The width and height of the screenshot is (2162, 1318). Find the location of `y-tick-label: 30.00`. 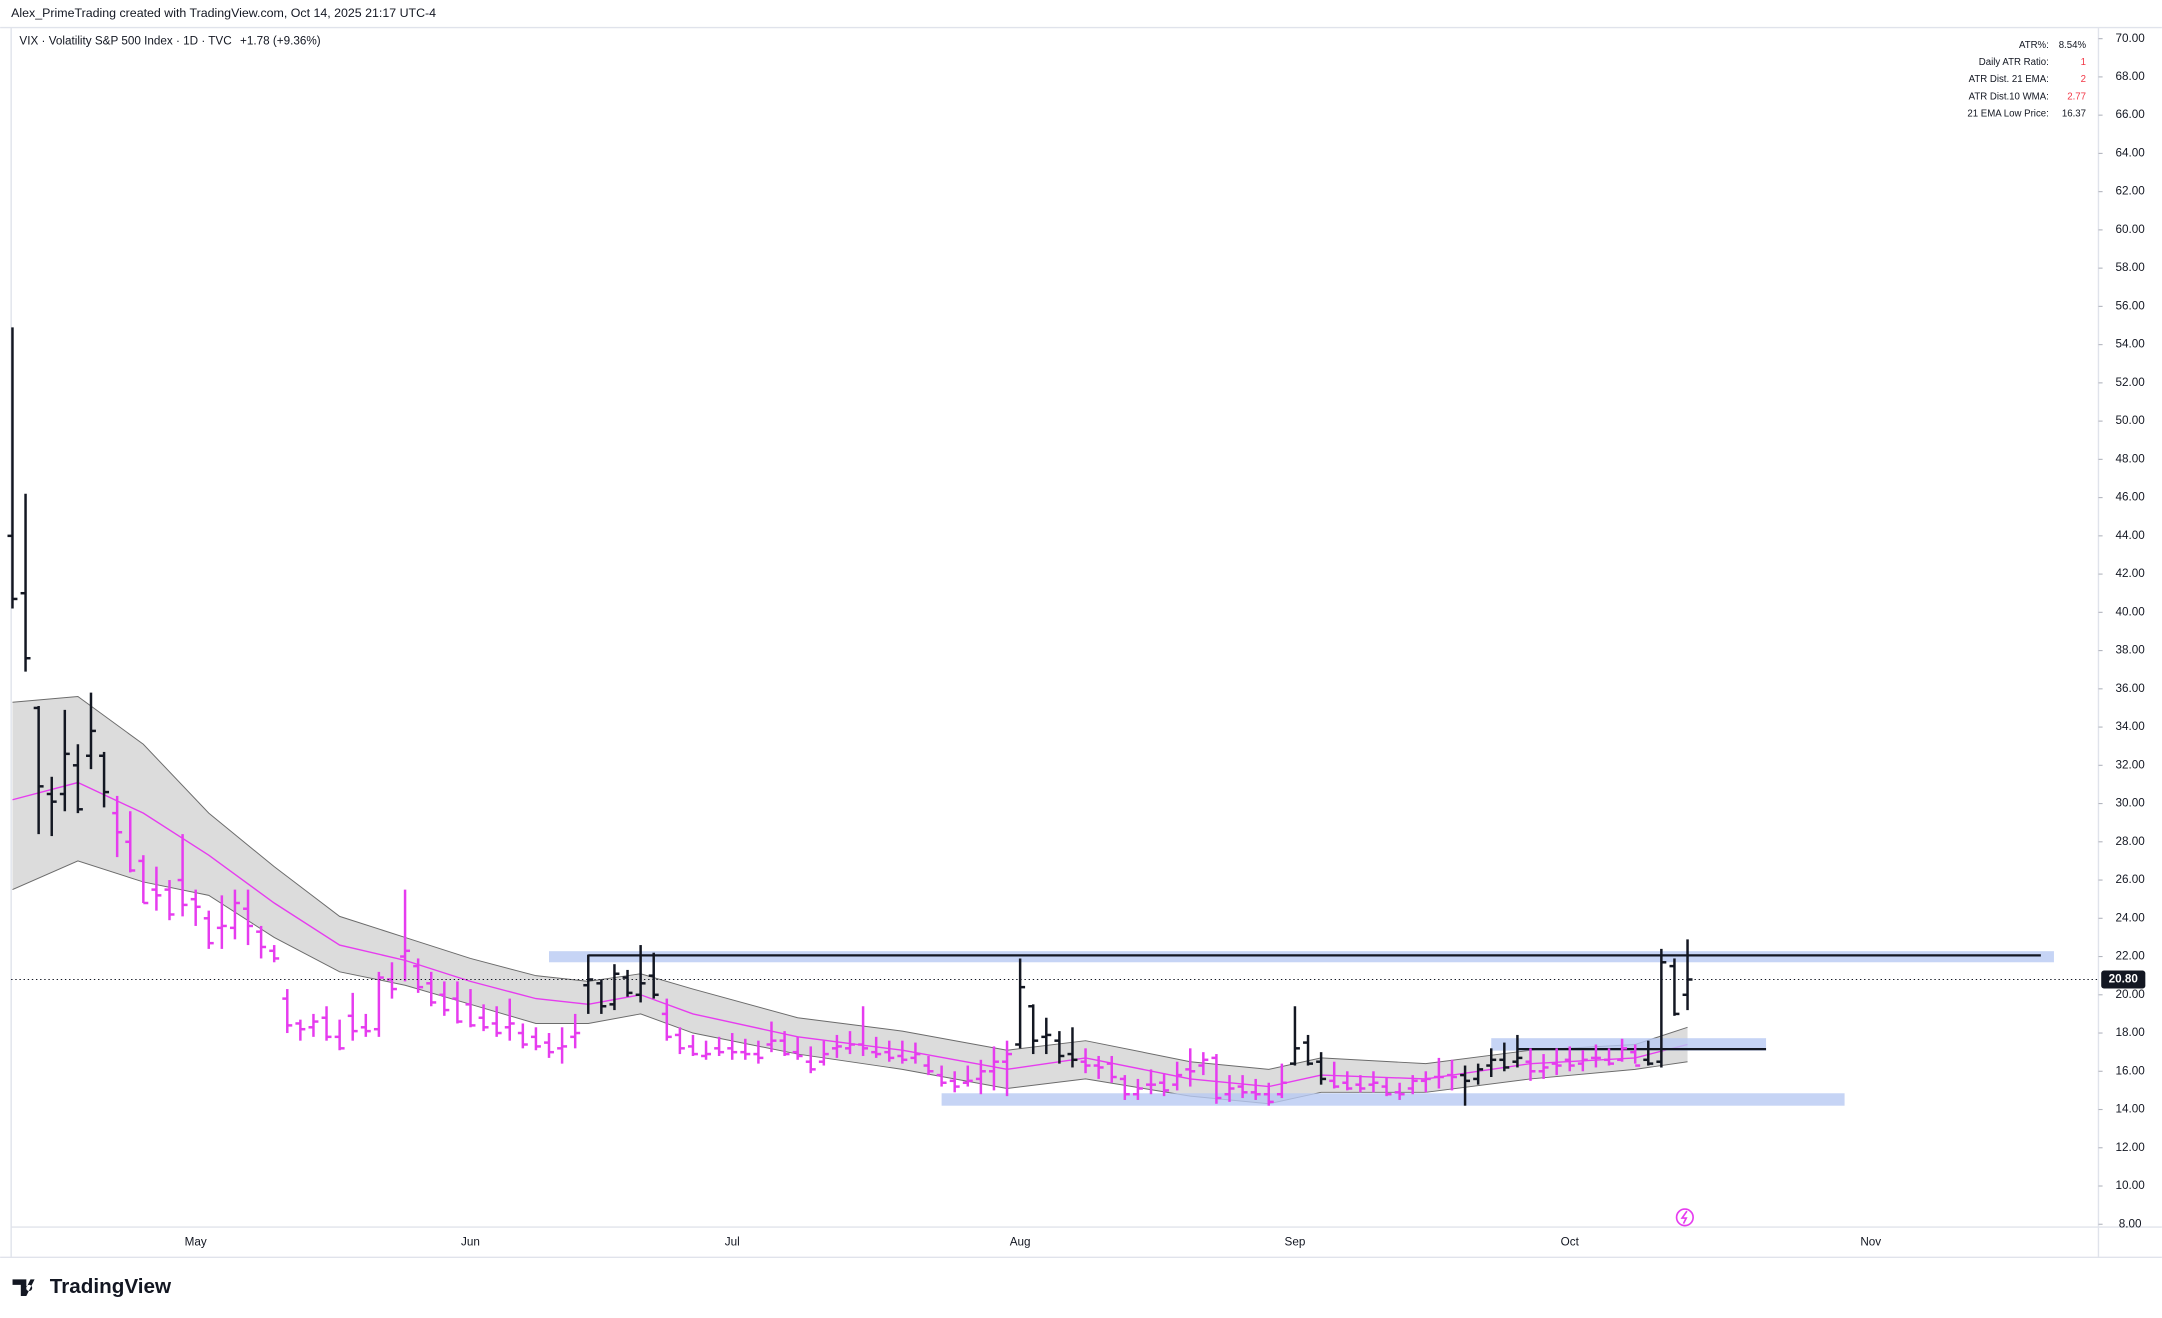

y-tick-label: 30.00 is located at coordinates (2131, 803).